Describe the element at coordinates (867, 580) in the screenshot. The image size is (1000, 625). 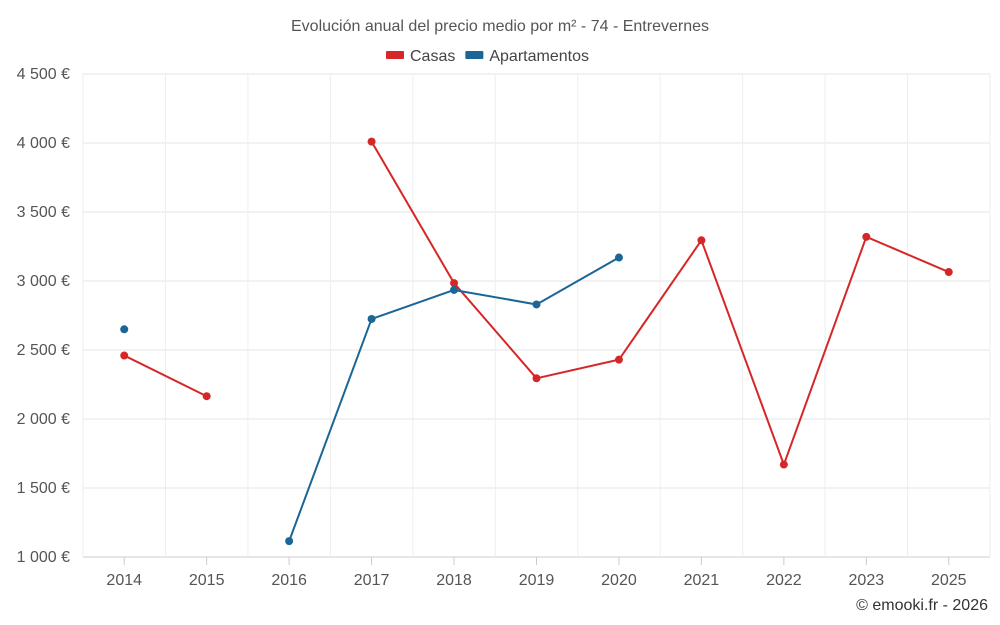
I see `x-tick-label: 2023` at that location.